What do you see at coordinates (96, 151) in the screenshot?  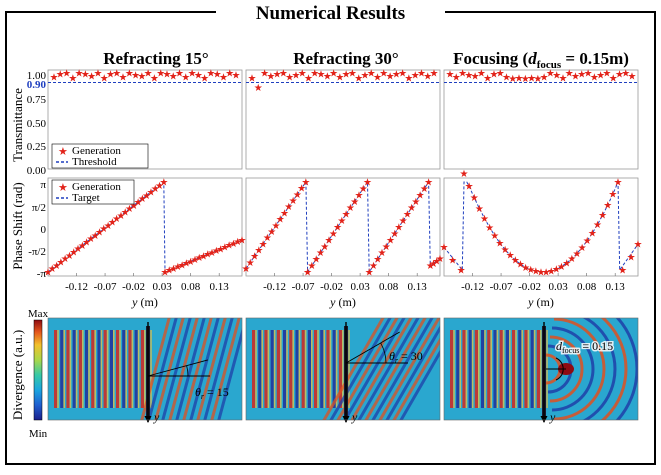 I see `trans-legend-generation: Generation` at bounding box center [96, 151].